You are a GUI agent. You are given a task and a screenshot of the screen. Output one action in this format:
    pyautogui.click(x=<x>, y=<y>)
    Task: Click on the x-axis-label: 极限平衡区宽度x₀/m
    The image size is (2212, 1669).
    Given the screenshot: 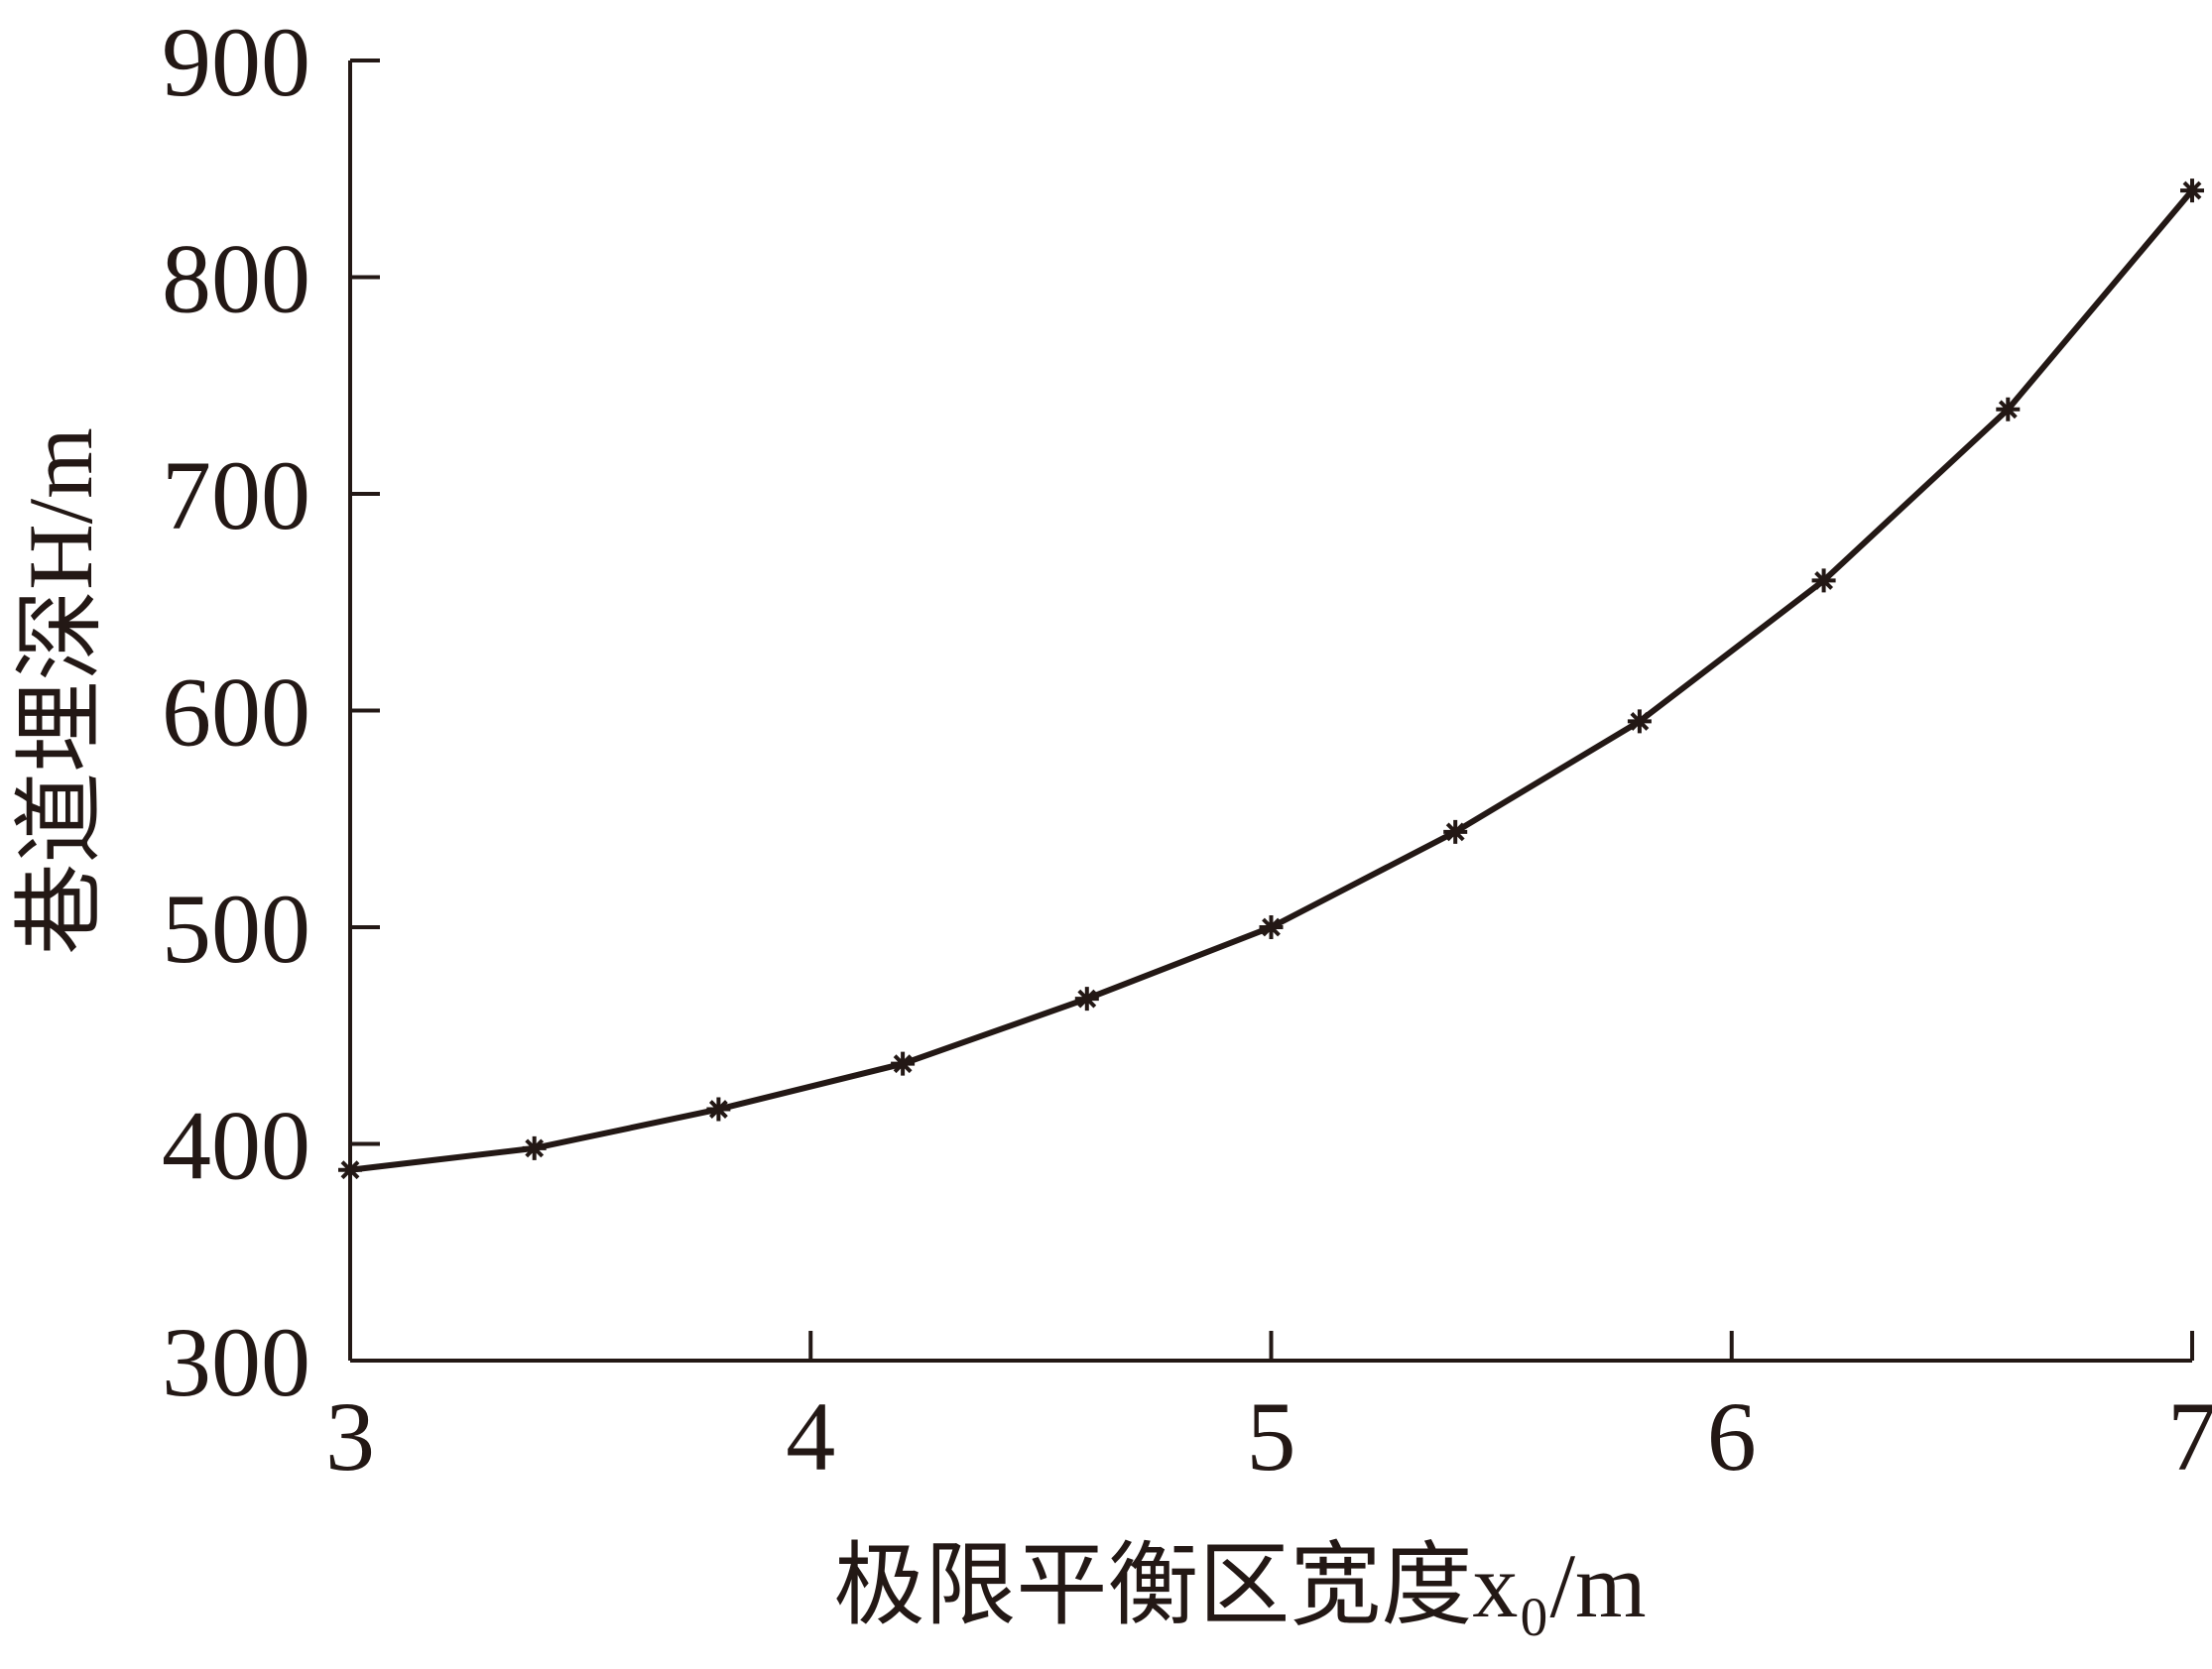 What is the action you would take?
    pyautogui.click(x=1239, y=1585)
    